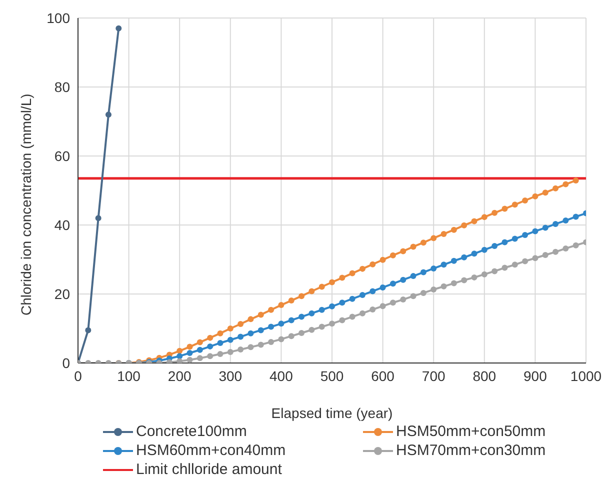 This screenshot has width=613, height=490. I want to click on x-tick-label: 100, so click(129, 376).